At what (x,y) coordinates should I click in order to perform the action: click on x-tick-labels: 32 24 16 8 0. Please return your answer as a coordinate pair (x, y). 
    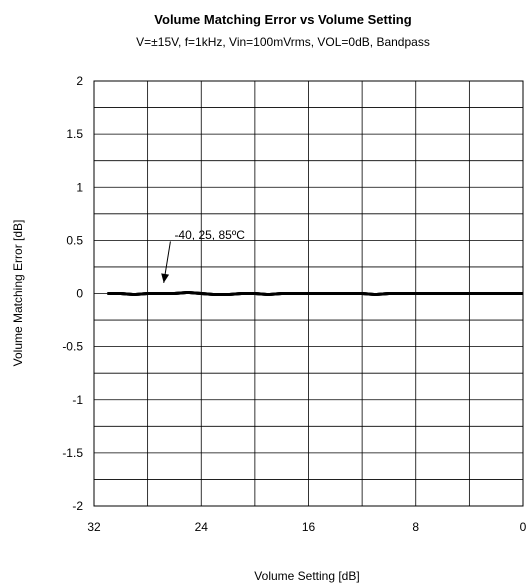
    Looking at the image, I should click on (306, 527).